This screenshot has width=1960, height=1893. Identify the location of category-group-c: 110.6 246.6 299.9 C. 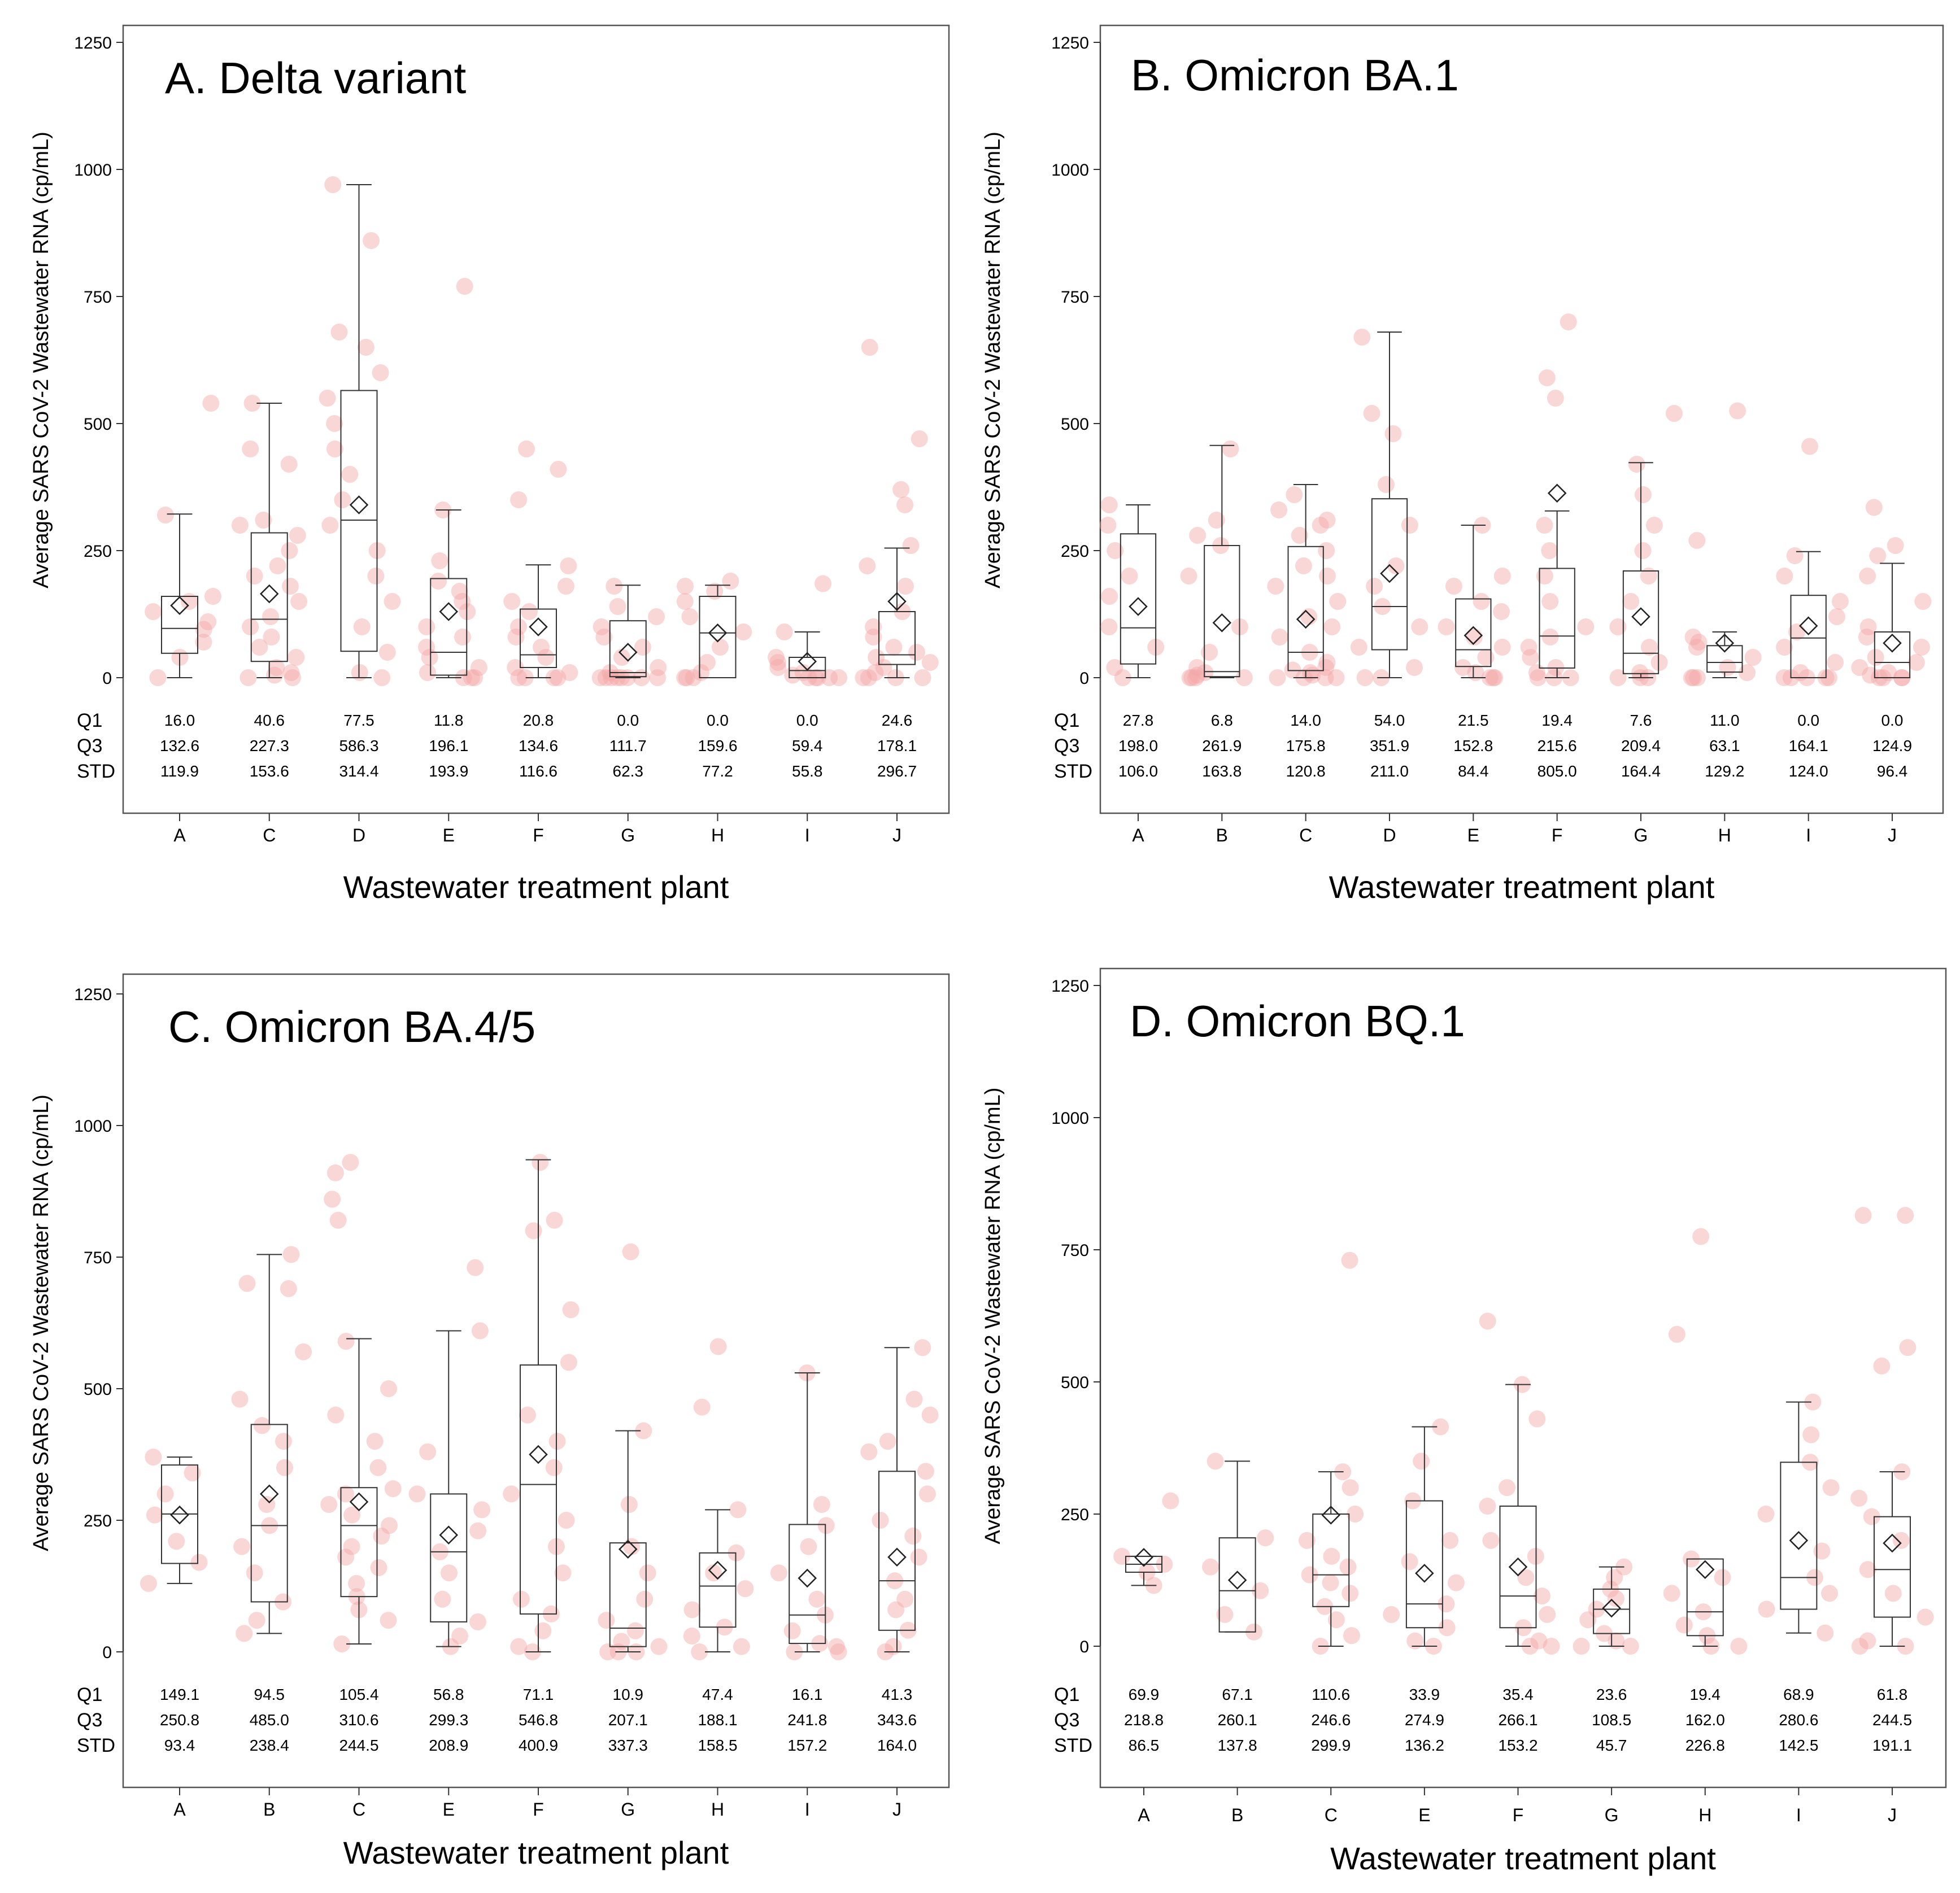
(1331, 1538).